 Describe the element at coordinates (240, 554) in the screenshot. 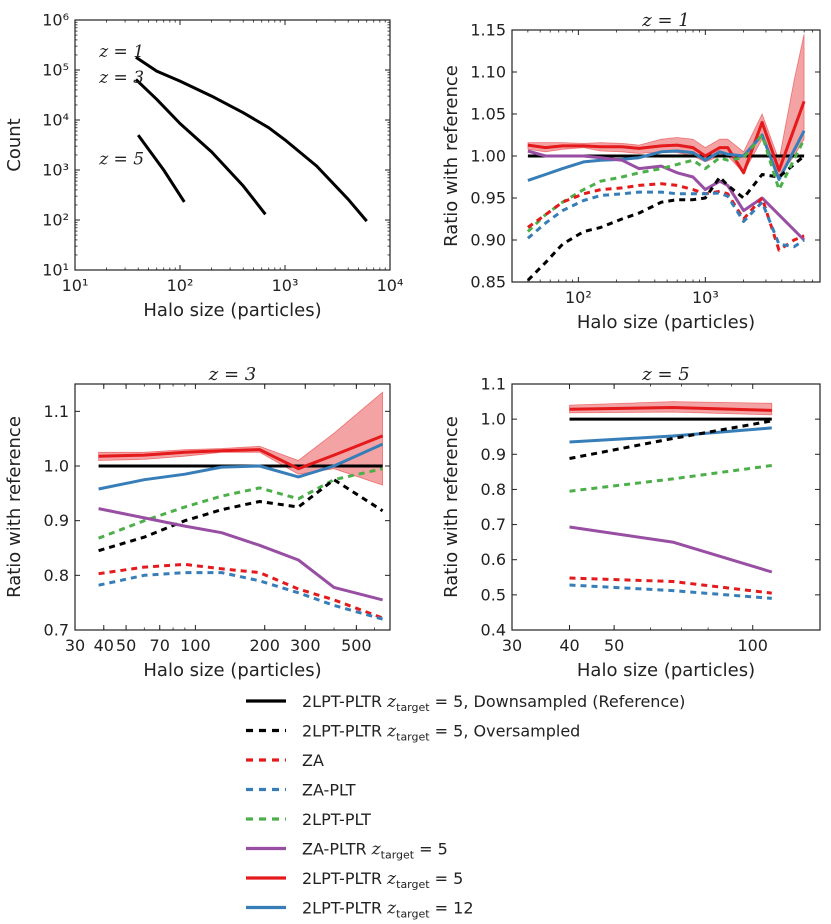

I see `series-line-z3-za_pltr` at that location.